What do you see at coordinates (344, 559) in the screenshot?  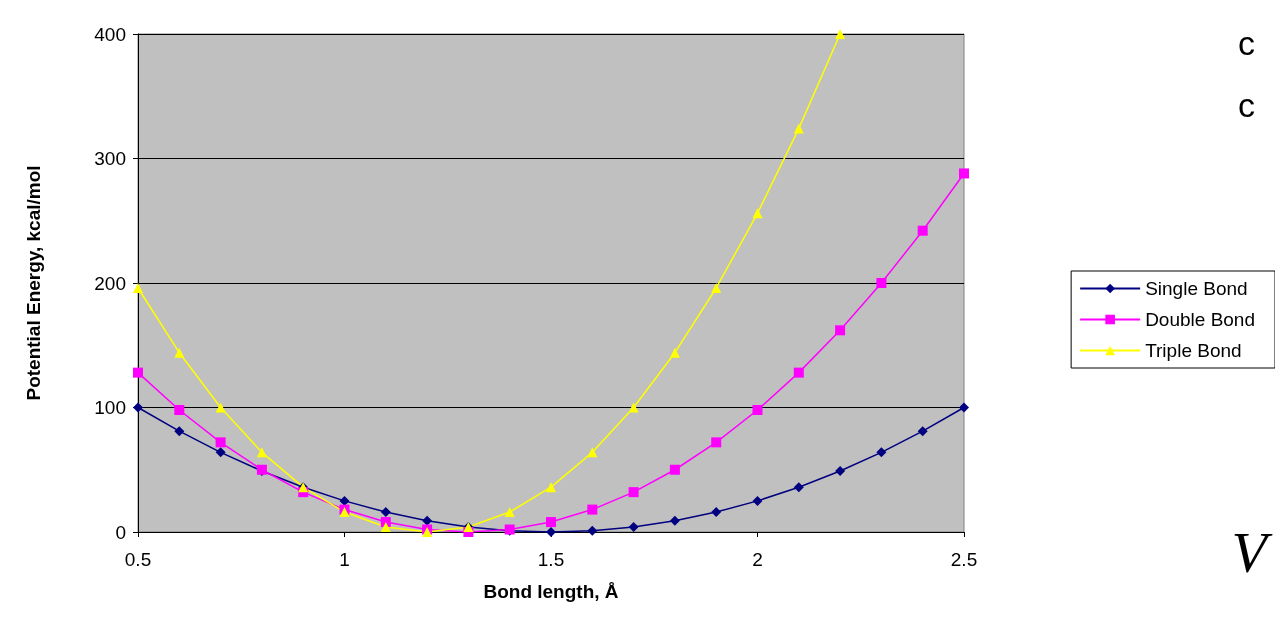 I see `x-tick-label: 1` at bounding box center [344, 559].